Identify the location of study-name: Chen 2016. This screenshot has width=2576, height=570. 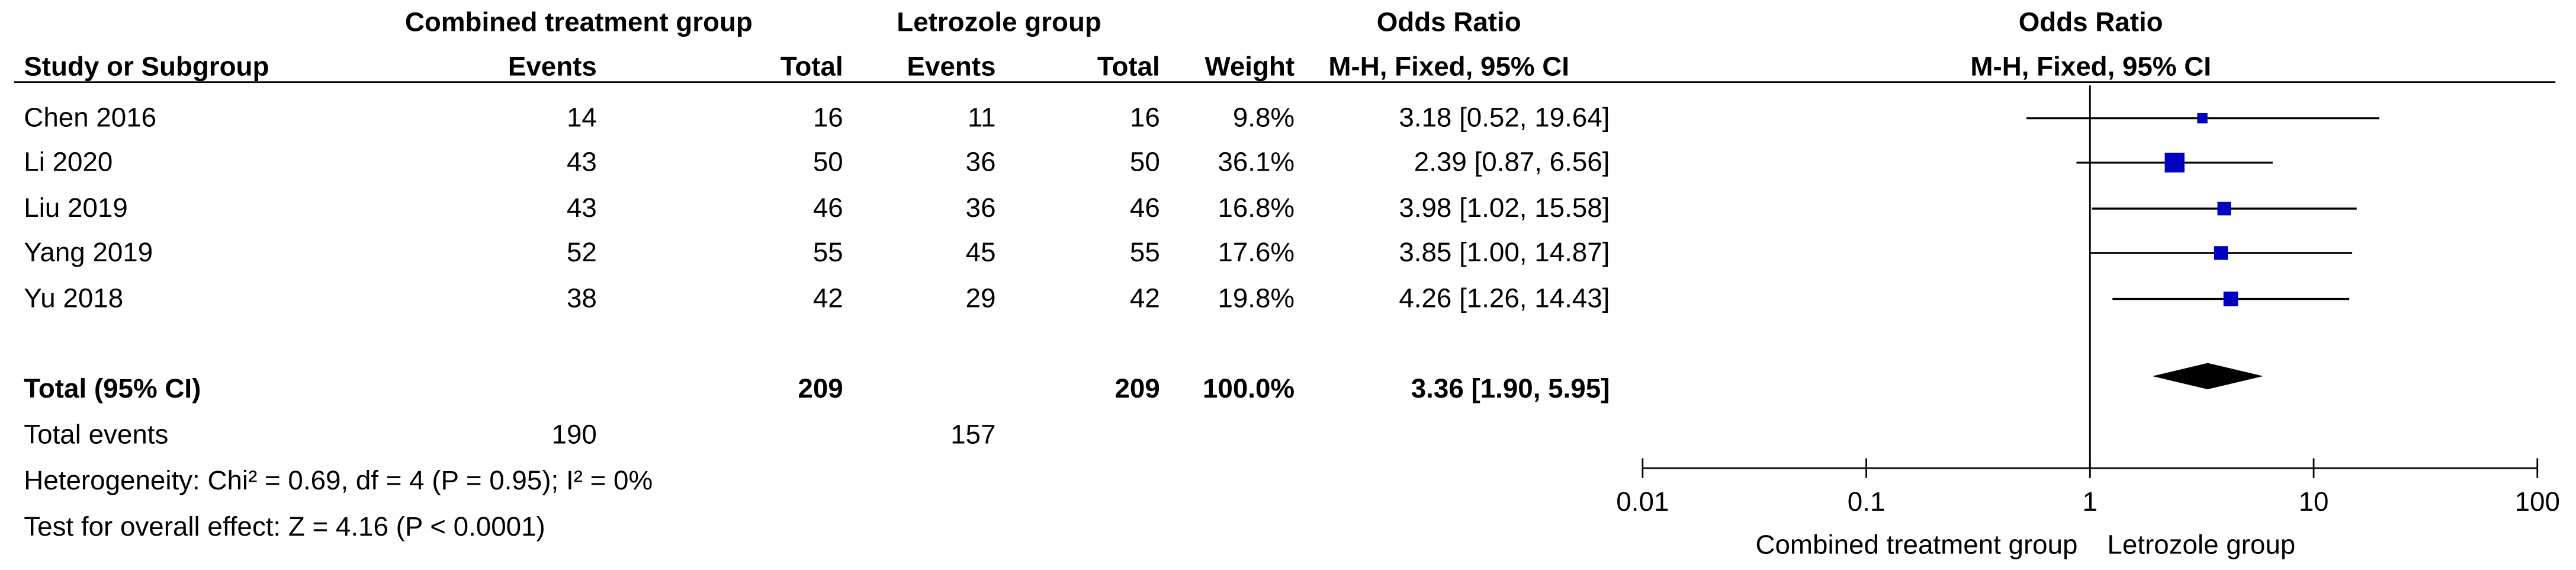
(90, 117).